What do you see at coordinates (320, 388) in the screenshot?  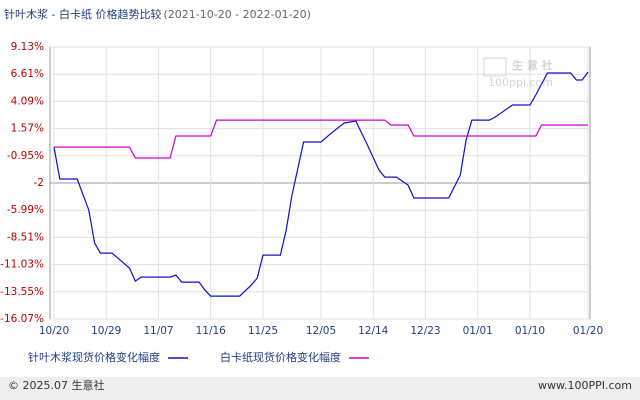 I see `footer-band` at bounding box center [320, 388].